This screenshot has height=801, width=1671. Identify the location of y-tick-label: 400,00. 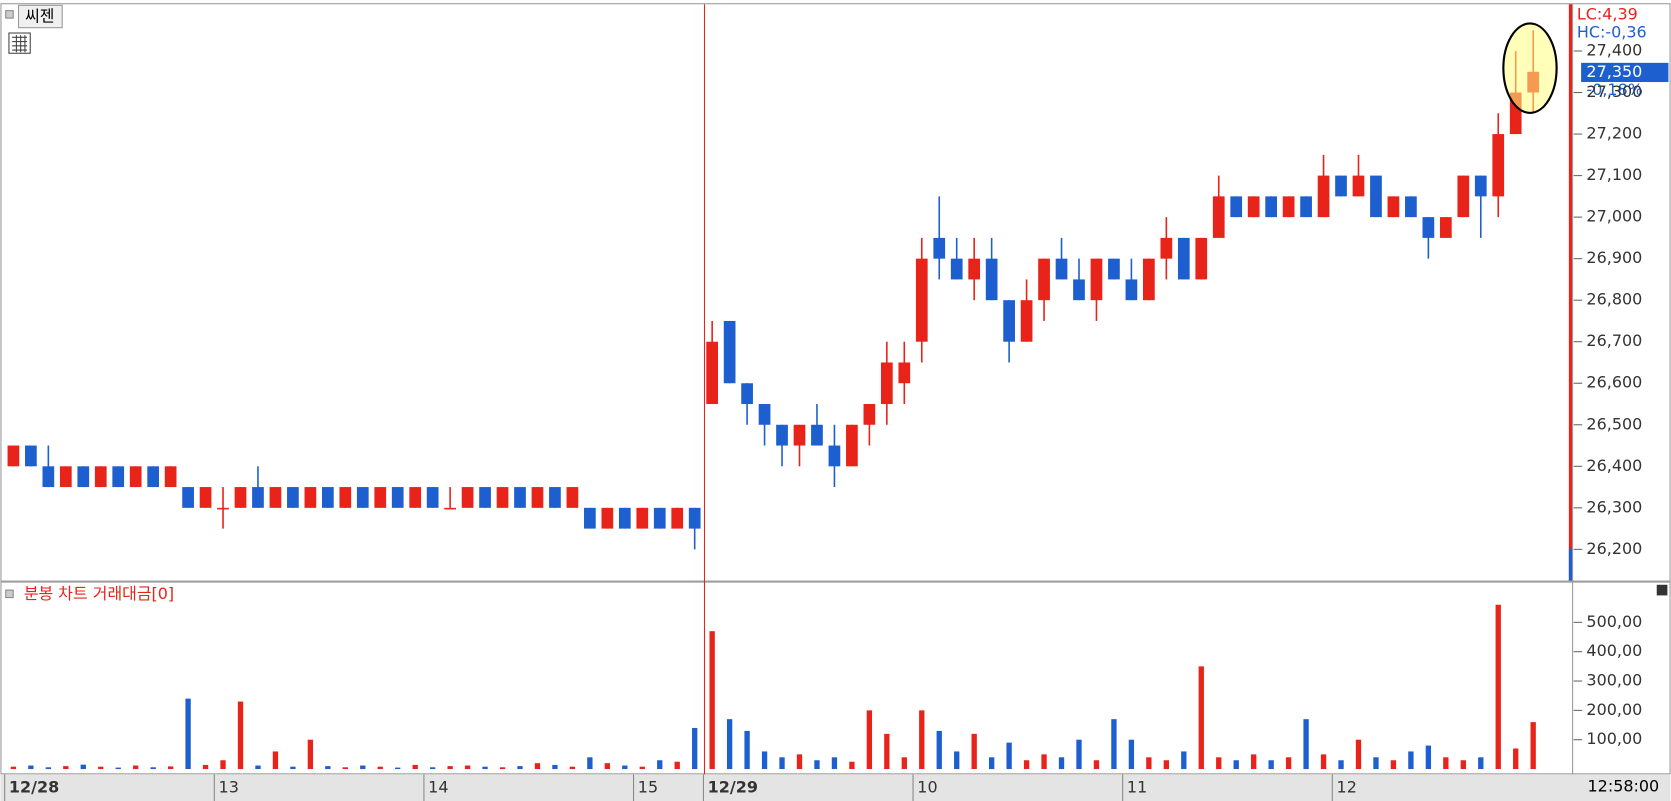
(1614, 650).